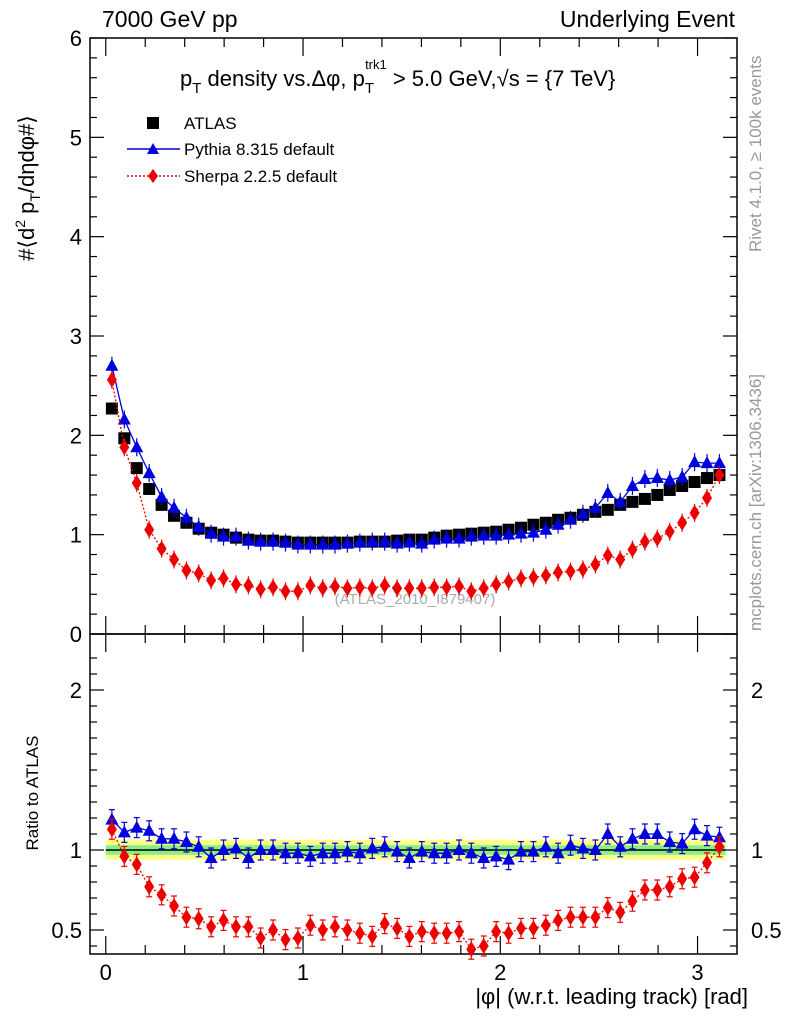  What do you see at coordinates (76, 535) in the screenshot?
I see `main-ytick-label: 1` at bounding box center [76, 535].